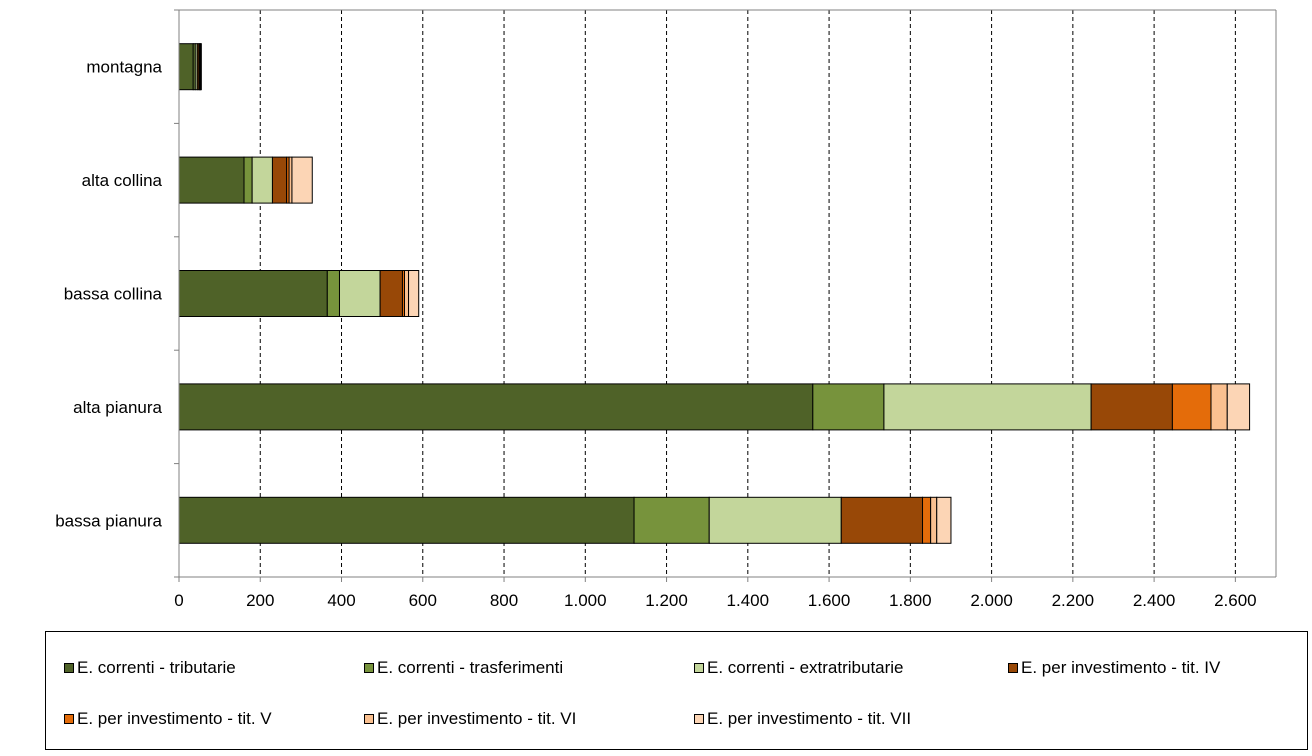 This screenshot has width=1312, height=756. What do you see at coordinates (504, 600) in the screenshot?
I see `x-tick-label: 800` at bounding box center [504, 600].